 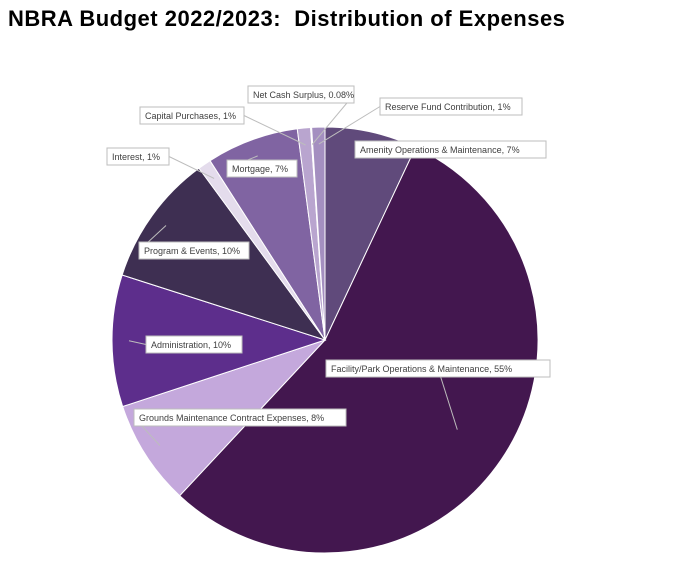 I want to click on callout-box-grounds-maintenance-contract-expenses, so click(x=240, y=417).